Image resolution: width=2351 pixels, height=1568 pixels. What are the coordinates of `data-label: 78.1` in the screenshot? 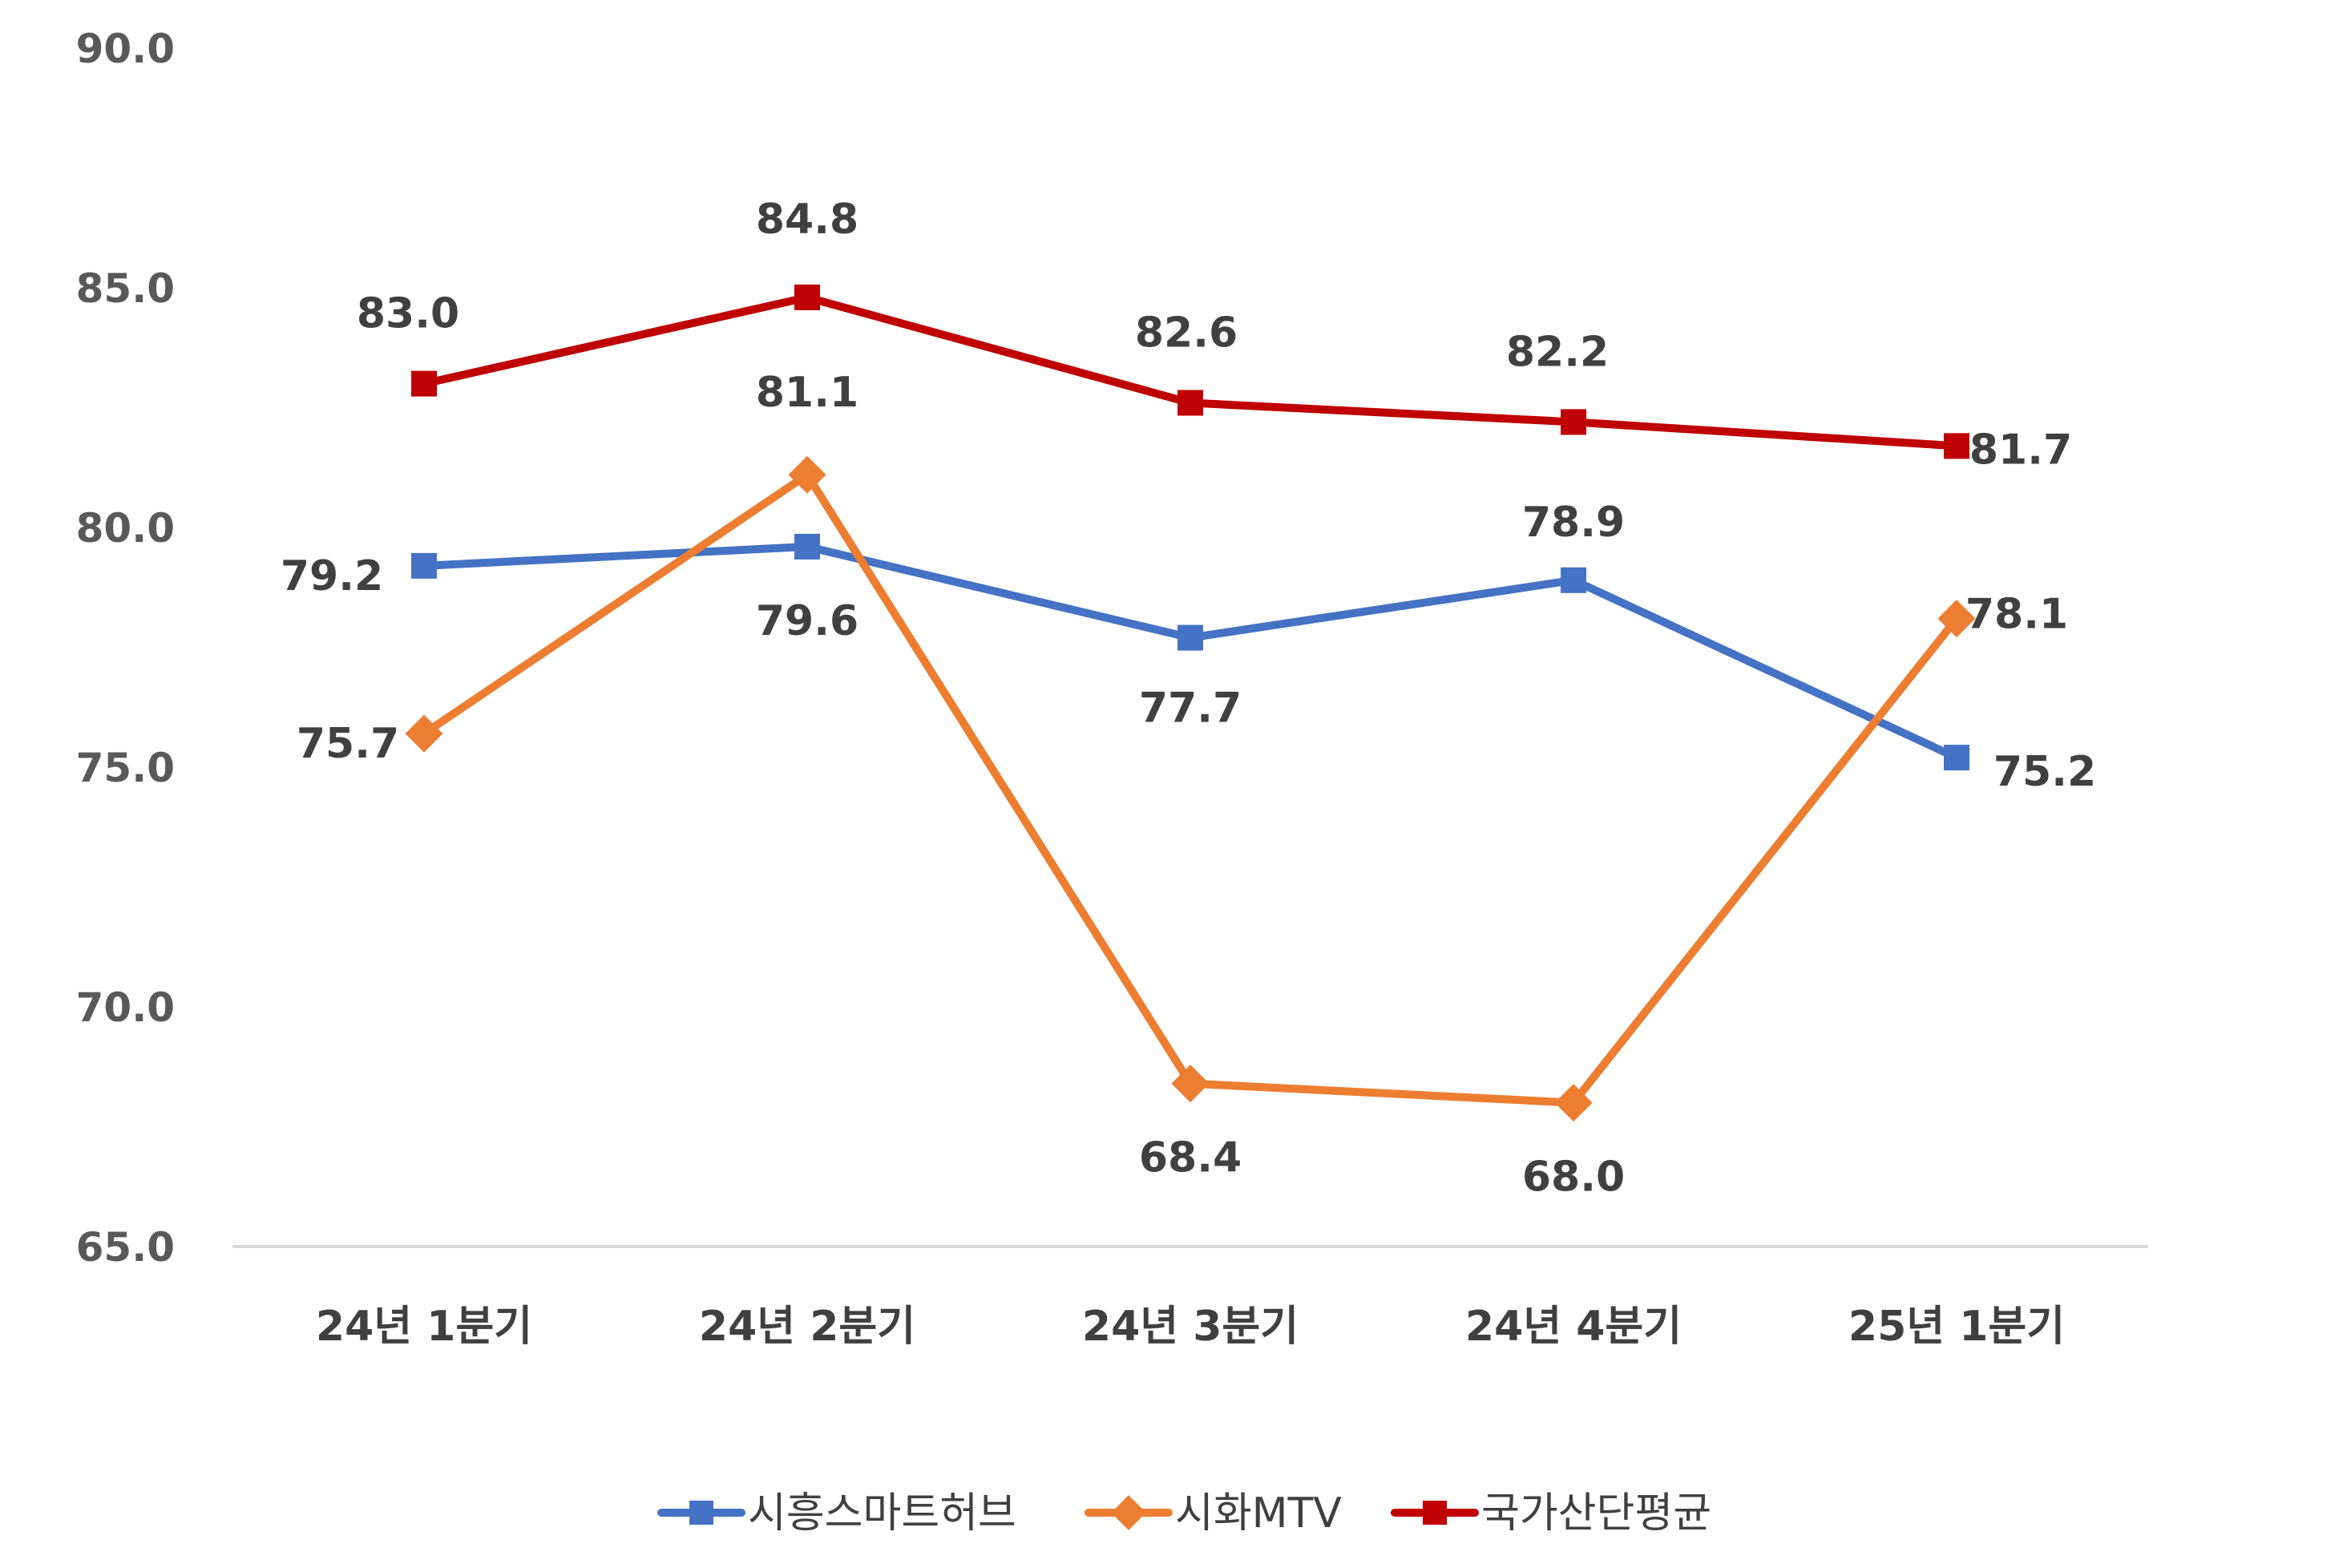 It's located at (2016, 615).